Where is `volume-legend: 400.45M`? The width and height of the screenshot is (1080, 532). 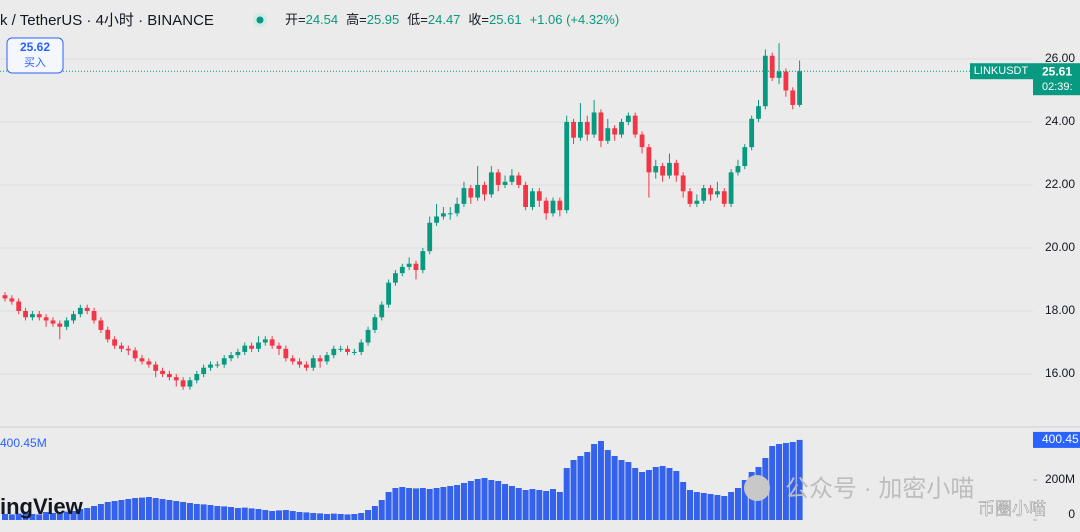
volume-legend: 400.45M is located at coordinates (23, 443).